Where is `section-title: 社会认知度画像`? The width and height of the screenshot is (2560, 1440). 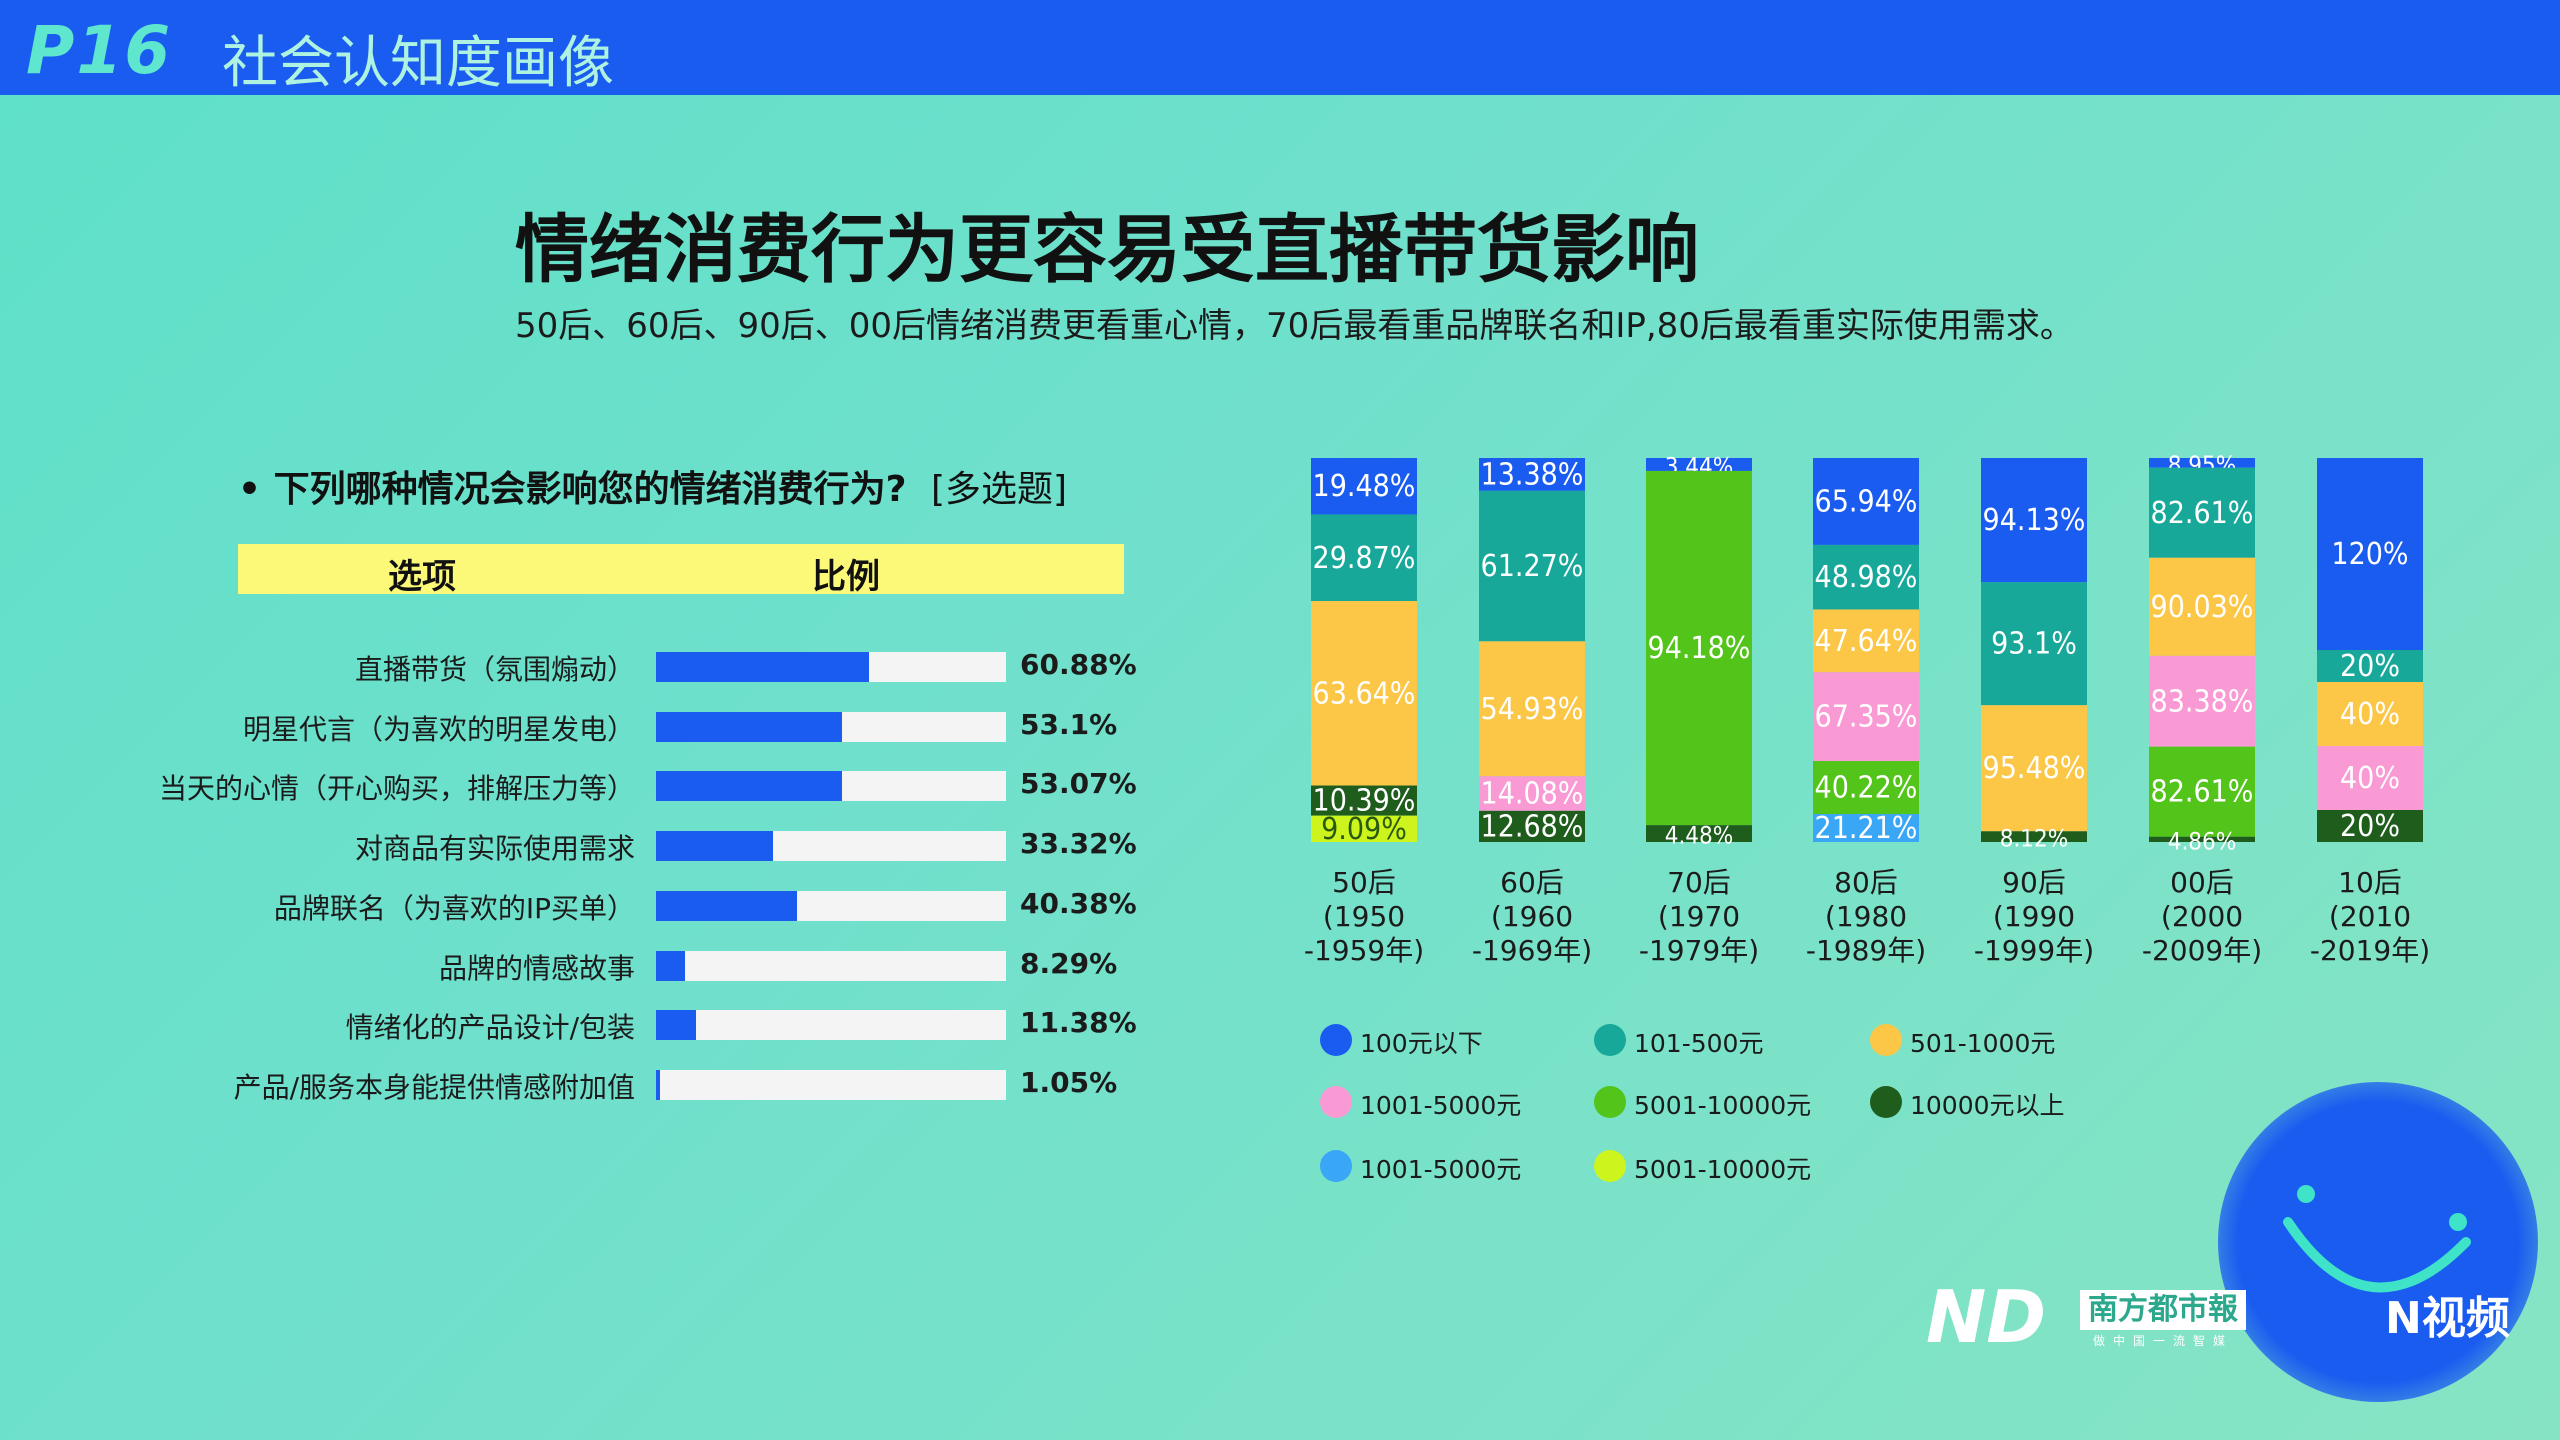 section-title: 社会认知度画像 is located at coordinates (418, 63).